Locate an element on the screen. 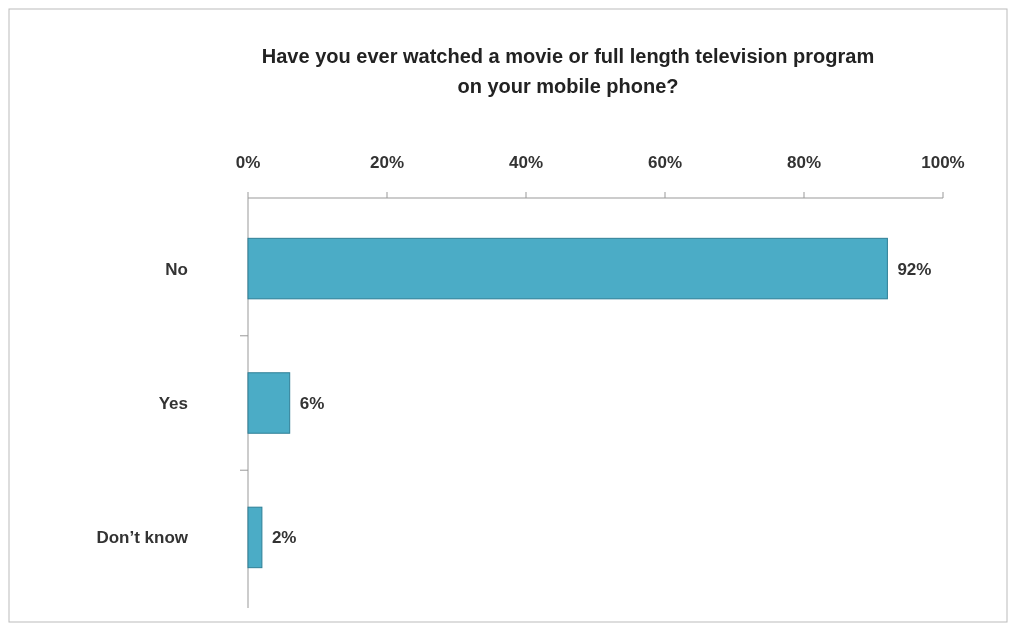 The width and height of the screenshot is (1012, 629). y-tick-label: Don’t know is located at coordinates (142, 538).